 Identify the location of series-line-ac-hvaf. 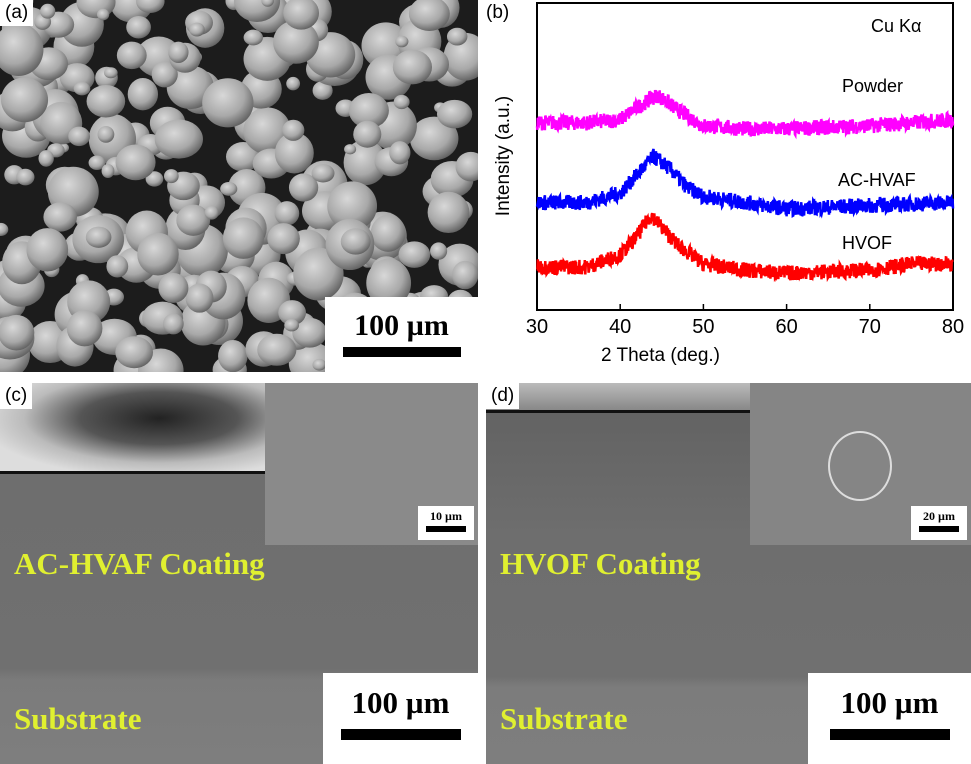
(745, 183).